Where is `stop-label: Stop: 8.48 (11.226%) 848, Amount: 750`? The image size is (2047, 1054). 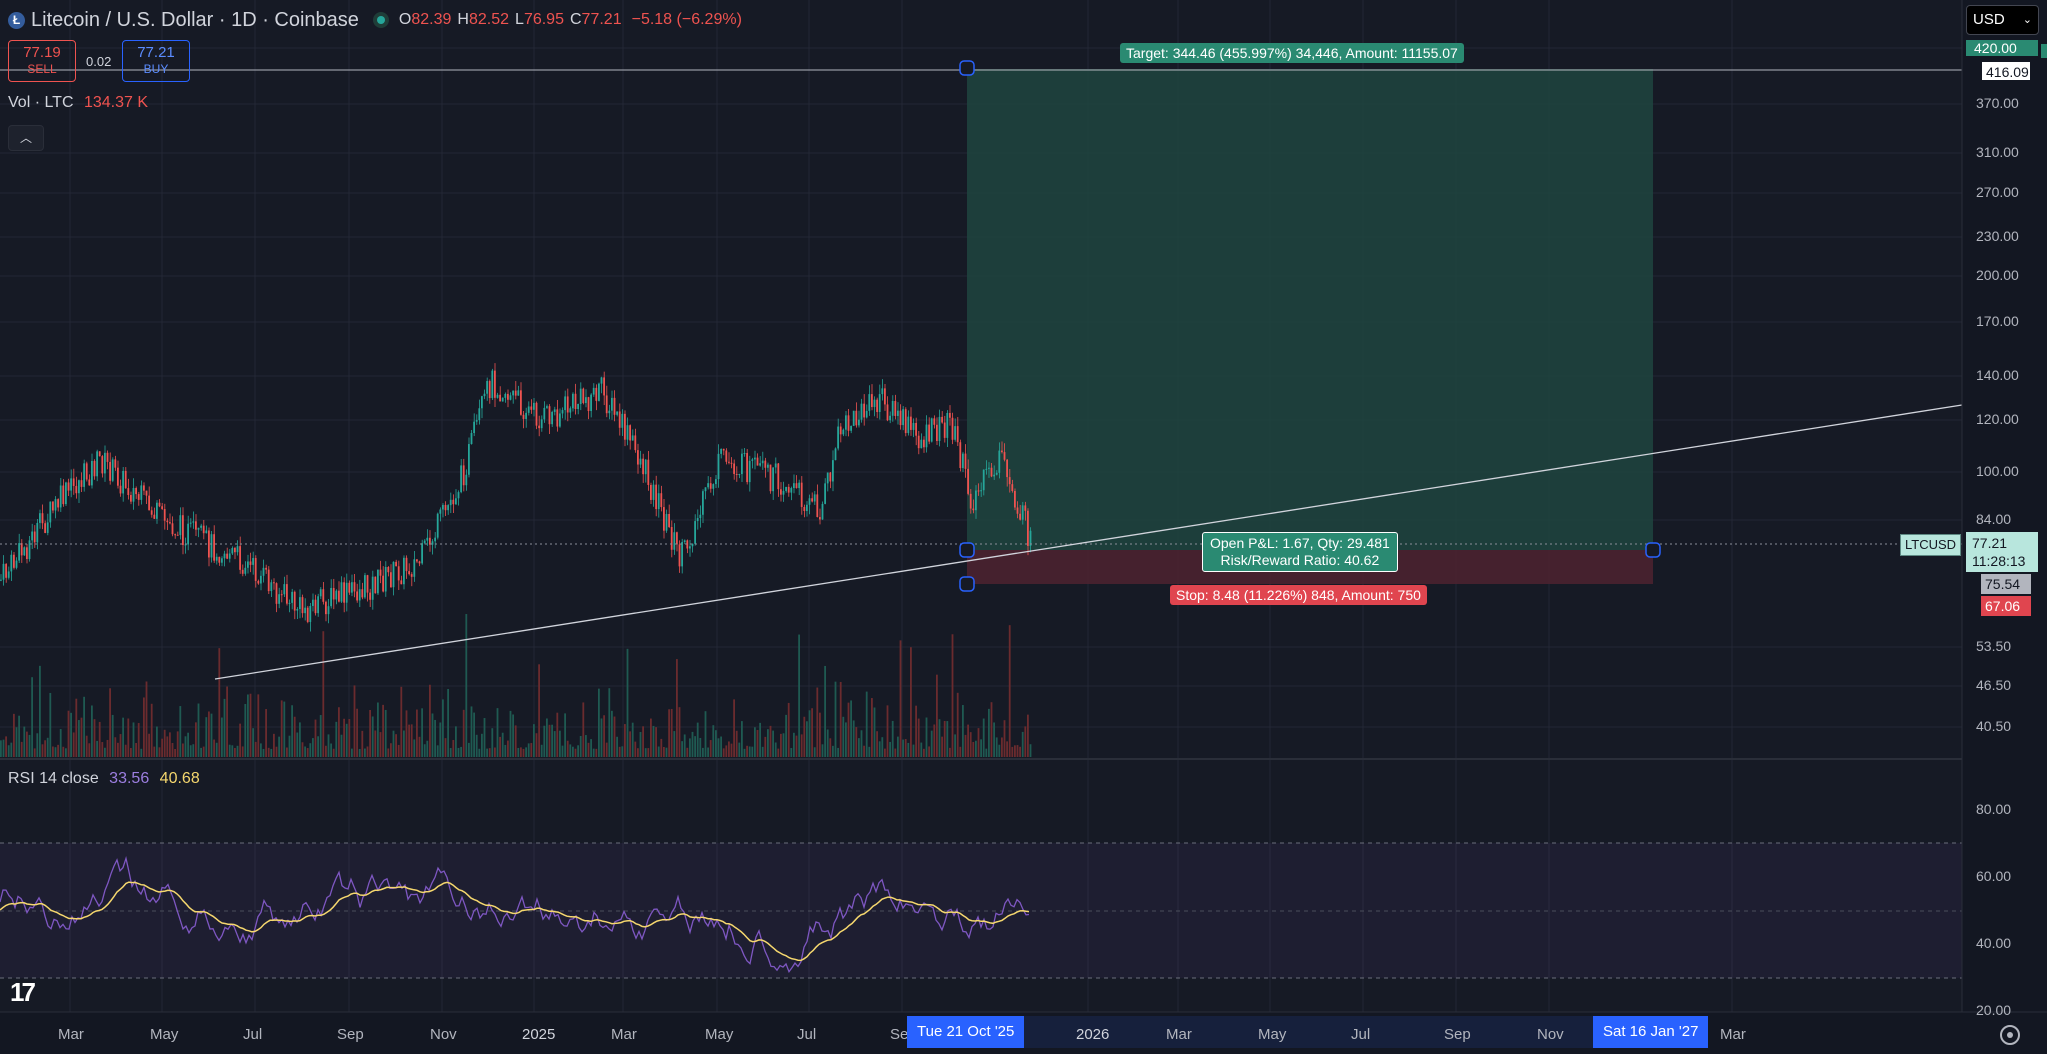 stop-label: Stop: 8.48 (11.226%) 848, Amount: 750 is located at coordinates (1298, 595).